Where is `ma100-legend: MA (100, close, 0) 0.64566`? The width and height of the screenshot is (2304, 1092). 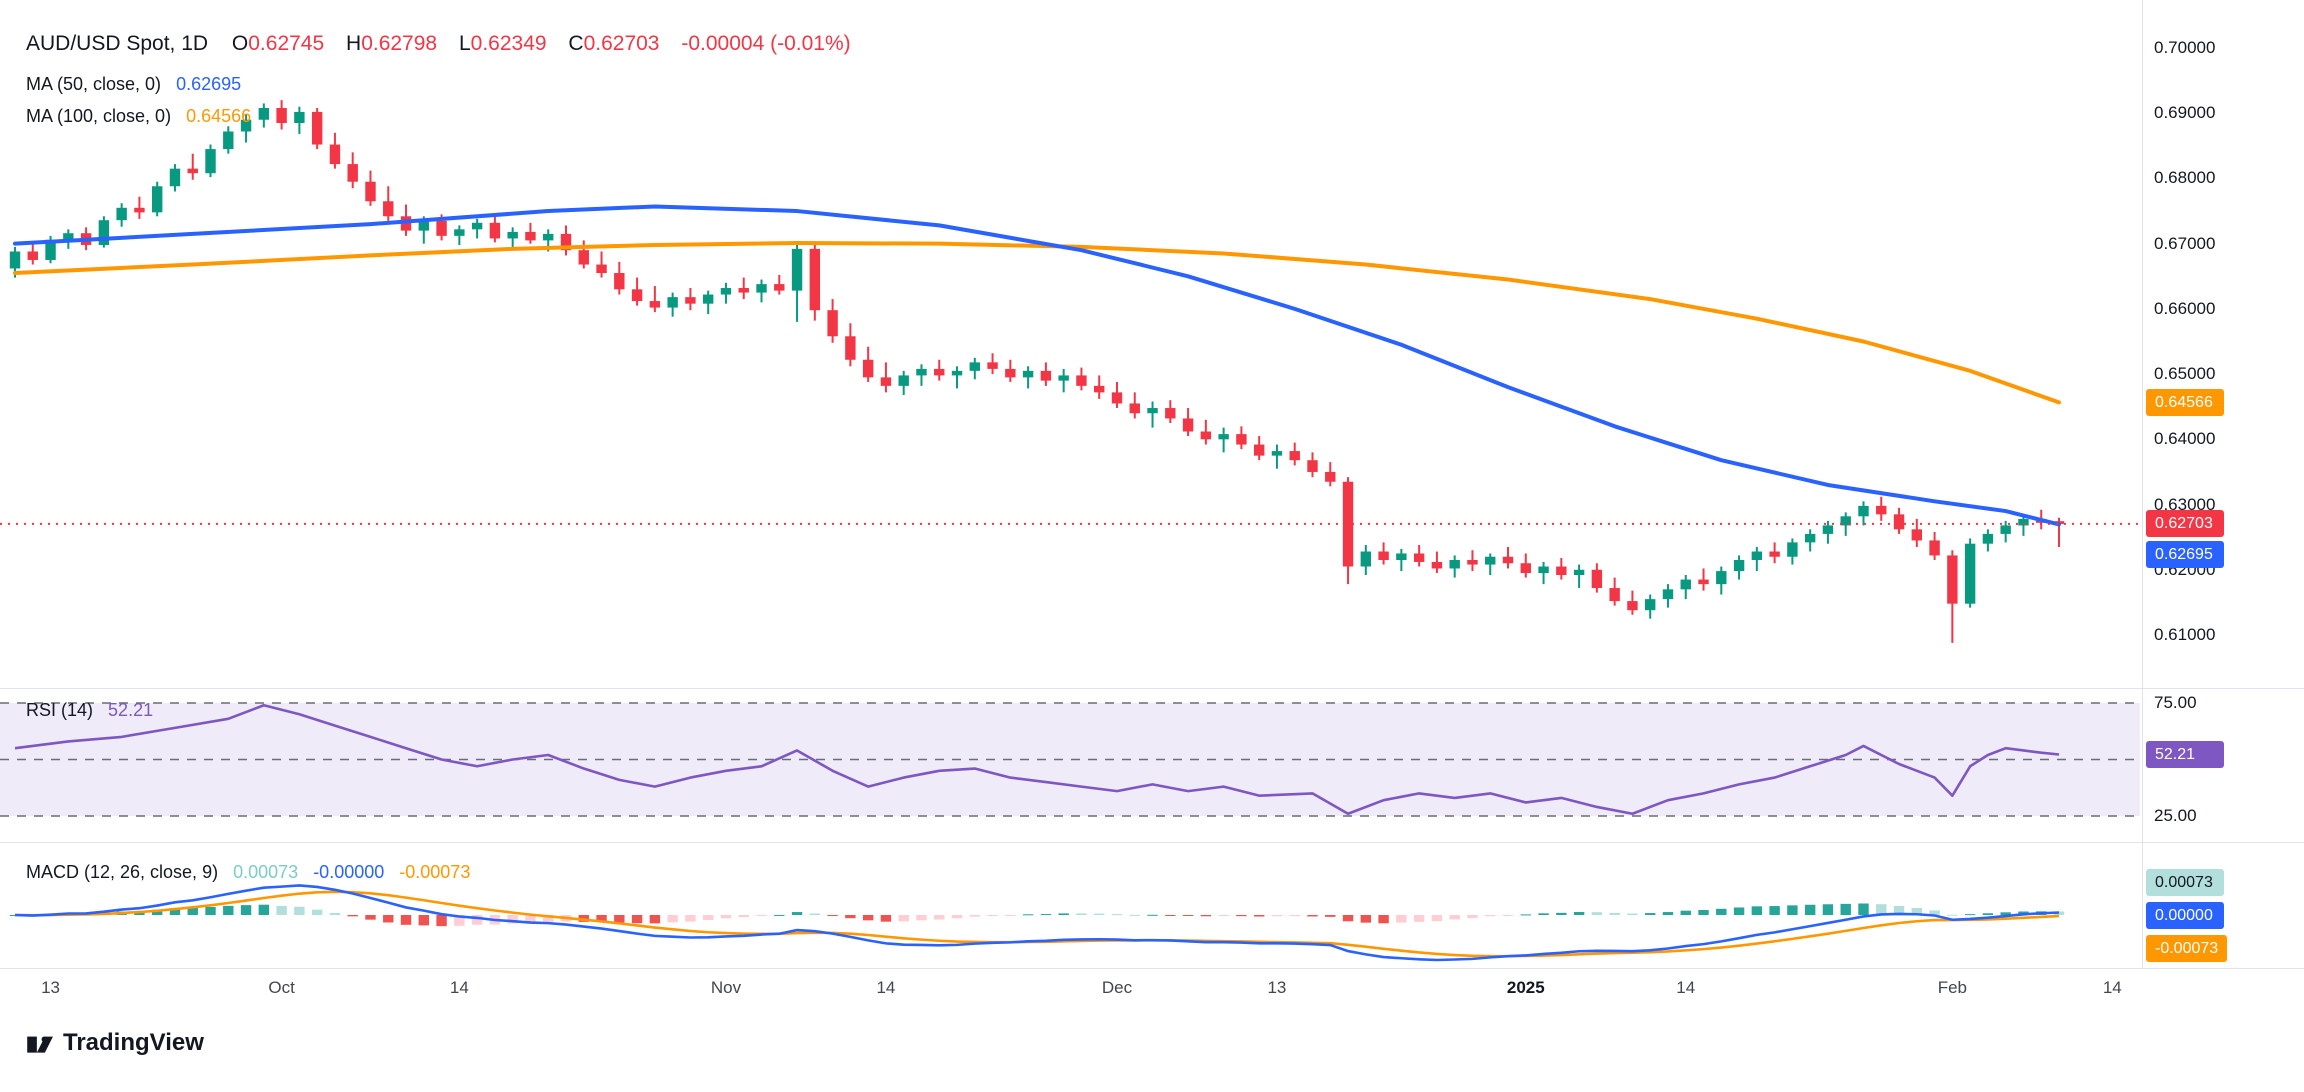 ma100-legend: MA (100, close, 0) 0.64566 is located at coordinates (138, 116).